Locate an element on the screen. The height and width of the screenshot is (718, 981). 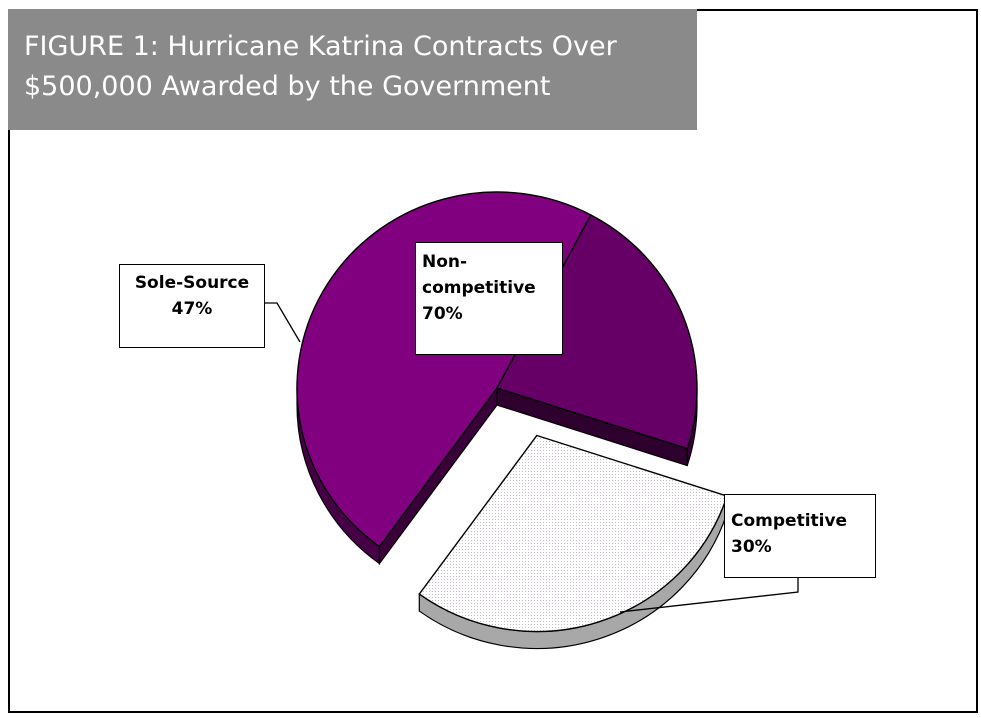
label-non-competitive-name-2: competitive is located at coordinates (479, 288).